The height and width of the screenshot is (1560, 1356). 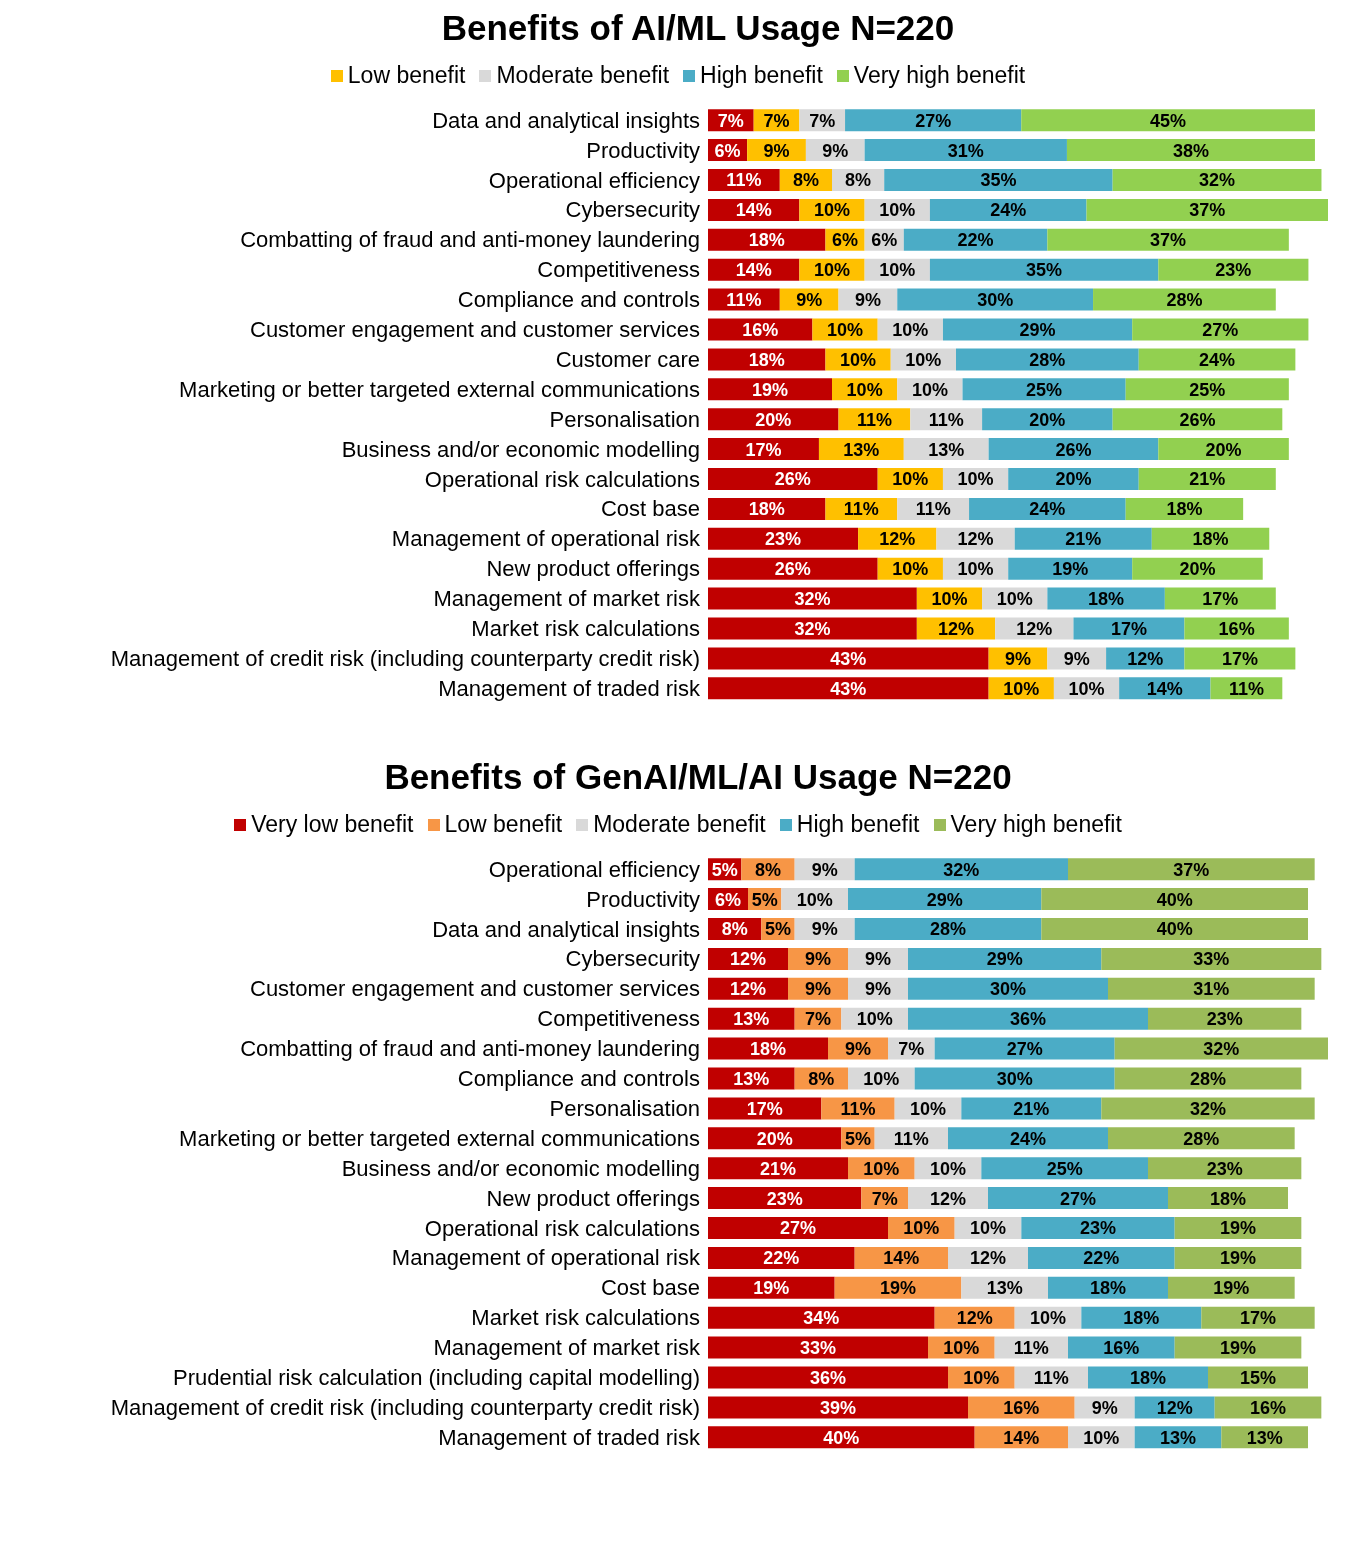 I want to click on data-label: 29%, so click(x=1037, y=329).